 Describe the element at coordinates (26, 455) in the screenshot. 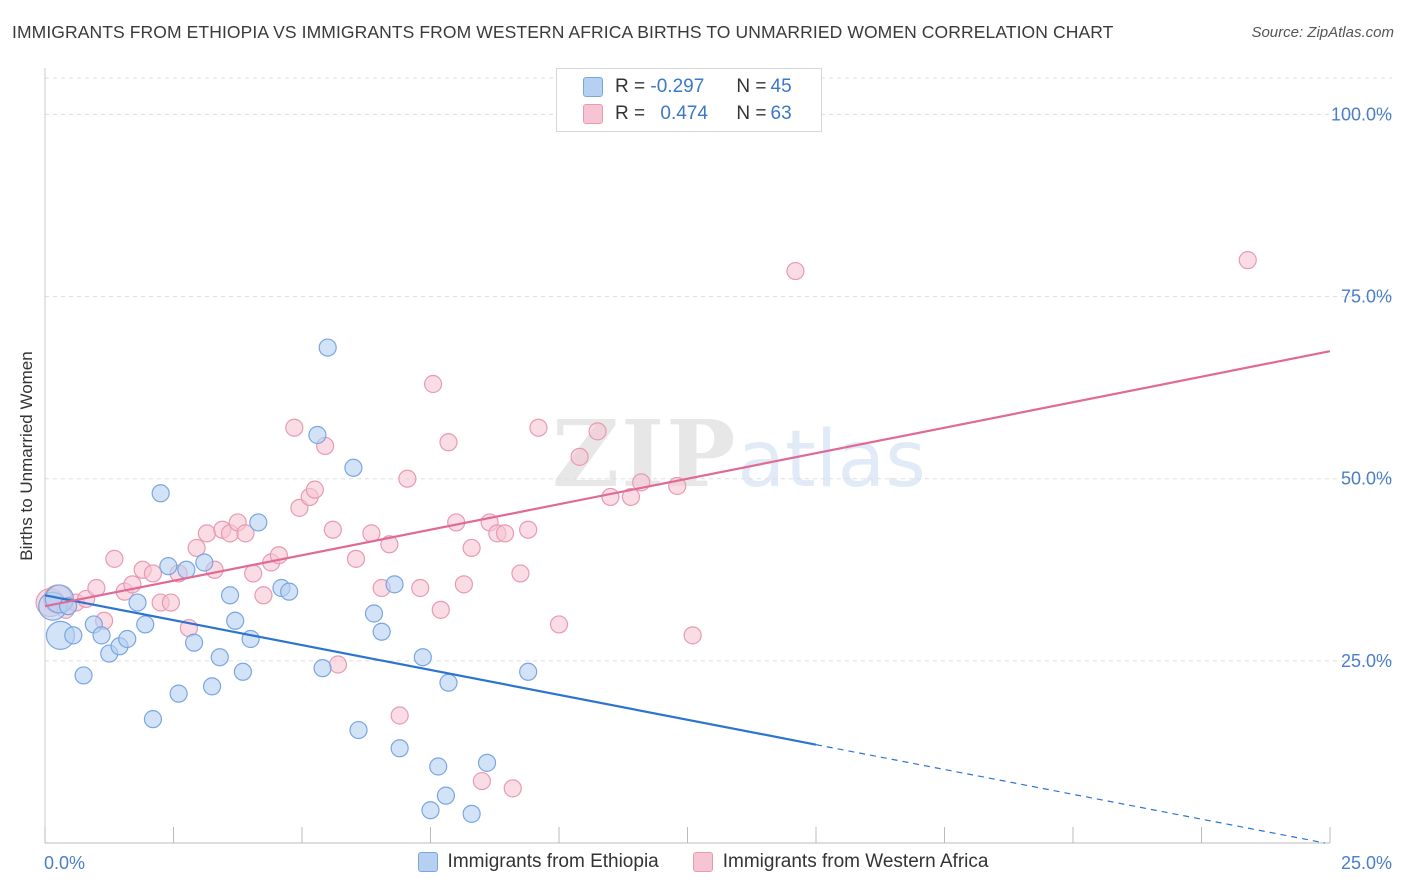

I see `y-axis-label: Births to Unmarried Women` at that location.